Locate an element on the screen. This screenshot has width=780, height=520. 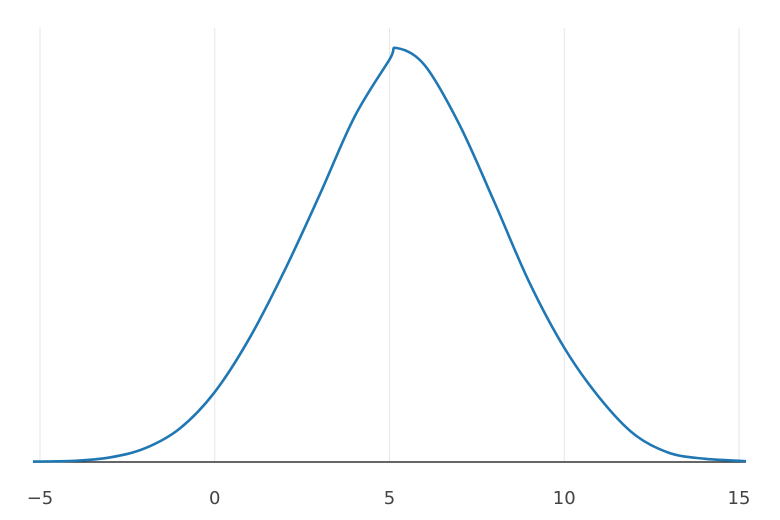
x-tick-label: 5 is located at coordinates (389, 498).